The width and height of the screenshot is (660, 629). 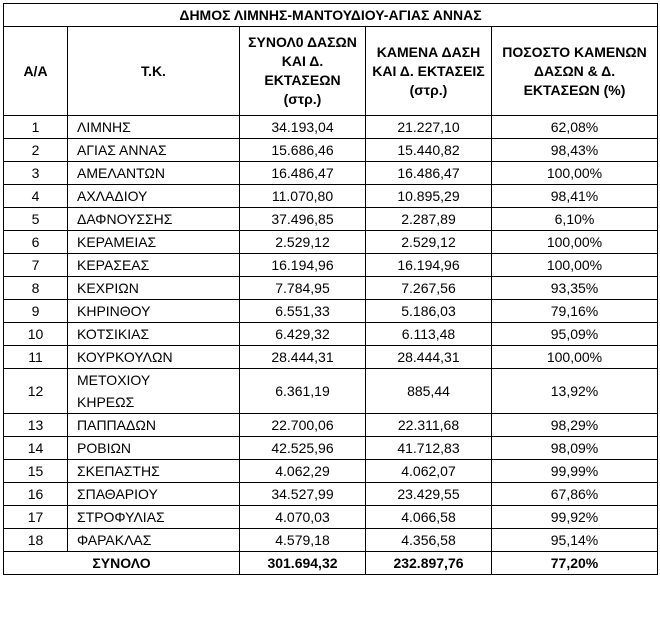 What do you see at coordinates (302, 425) in the screenshot?
I see `cell-total: 22.700,06` at bounding box center [302, 425].